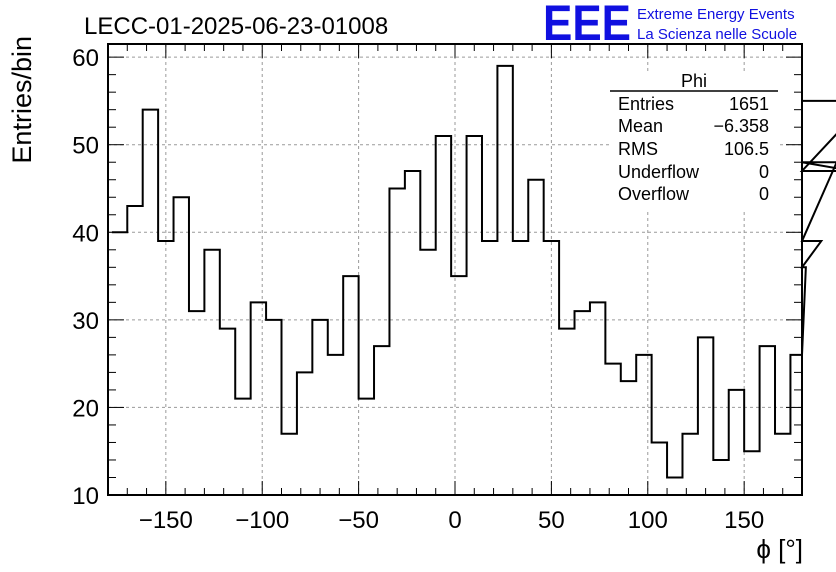  I want to click on stats-label-mean: Mean, so click(640, 126).